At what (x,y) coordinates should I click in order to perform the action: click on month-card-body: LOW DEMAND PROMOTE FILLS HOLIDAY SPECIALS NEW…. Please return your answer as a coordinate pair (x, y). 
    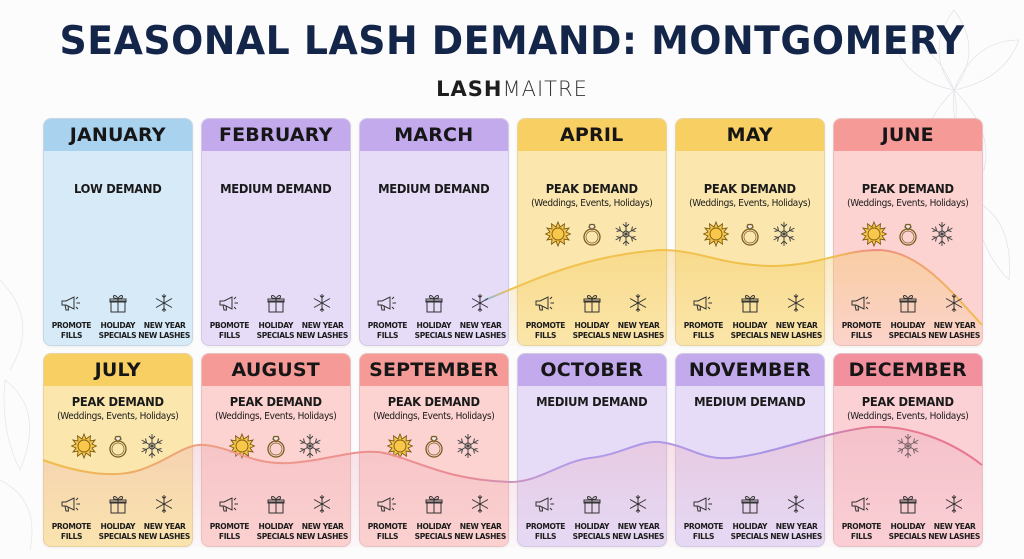
    Looking at the image, I should click on (118, 248).